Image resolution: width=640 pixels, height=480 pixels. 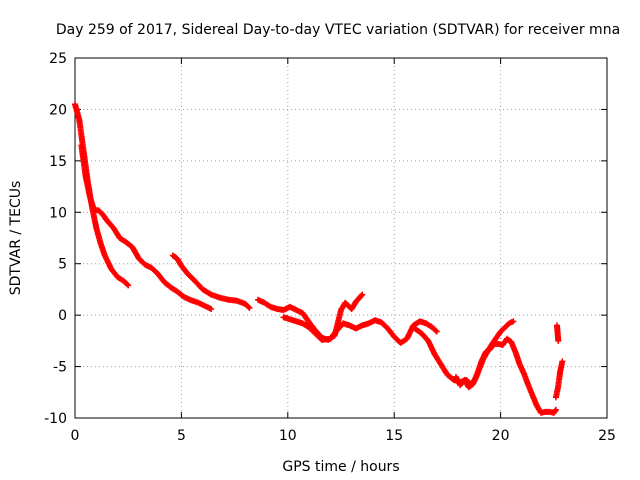 I want to click on y-axis-label: SDTVAR / TECUs, so click(x=16, y=238).